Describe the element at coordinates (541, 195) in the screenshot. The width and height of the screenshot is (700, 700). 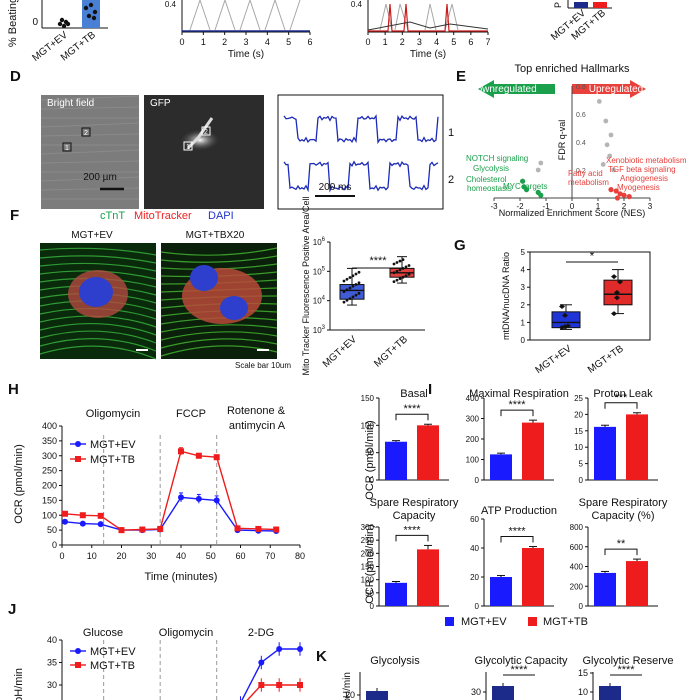
I see `point-green` at that location.